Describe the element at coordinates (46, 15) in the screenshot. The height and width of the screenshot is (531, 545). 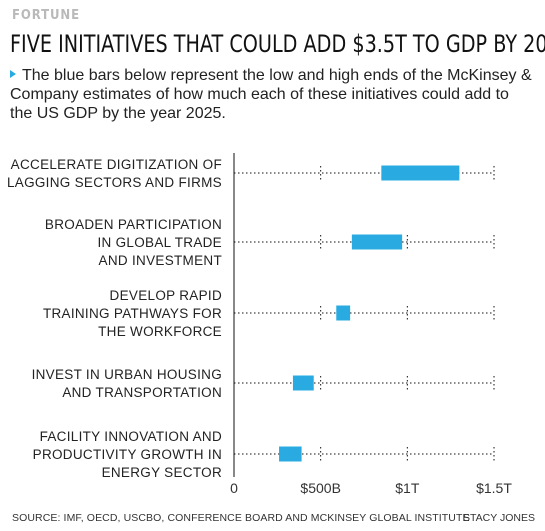
I see `brand-logo: FORTUNE` at that location.